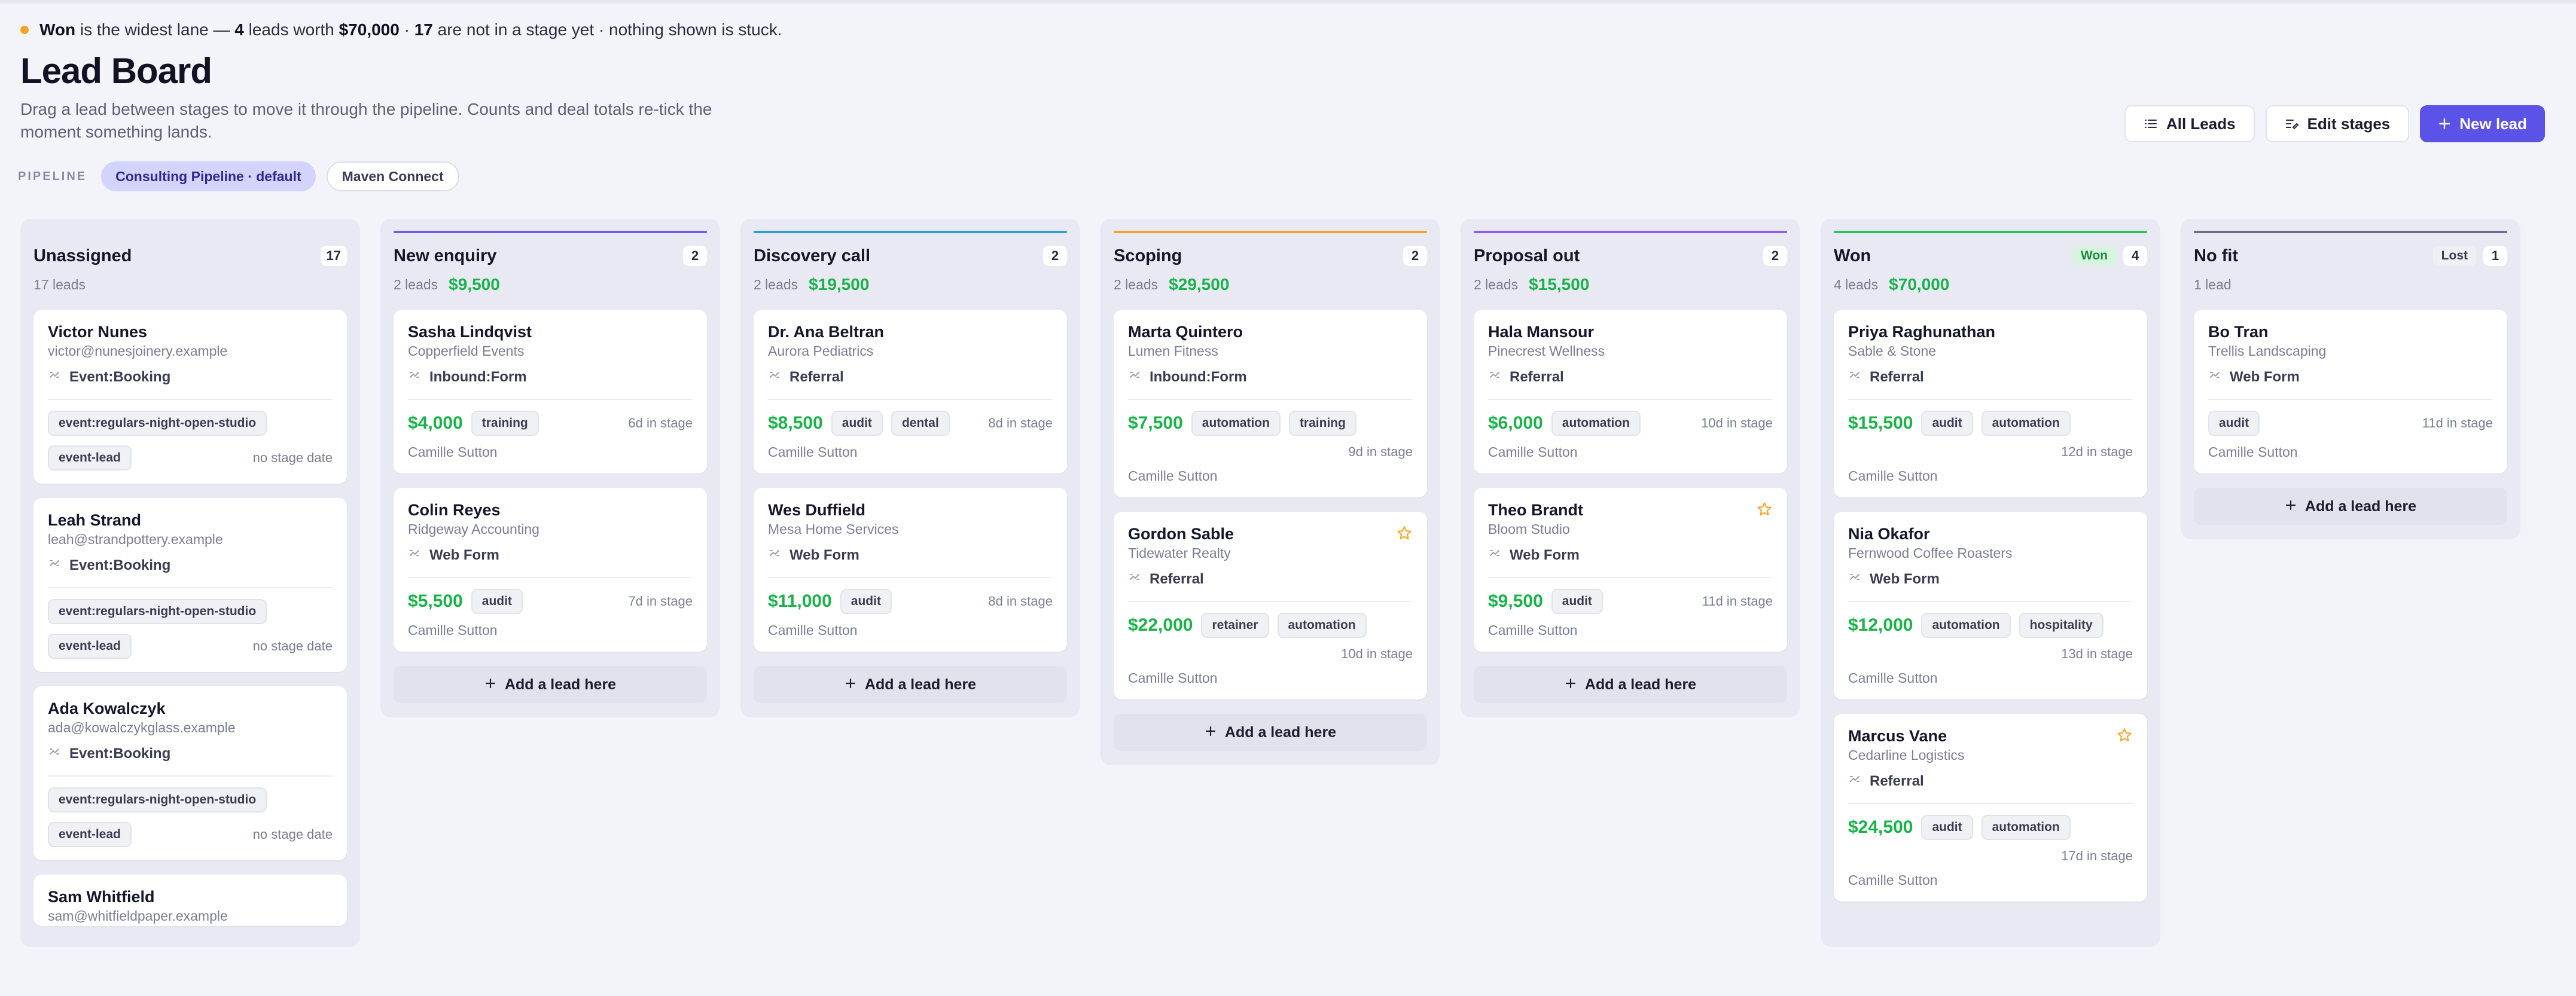 This screenshot has height=996, width=2576. What do you see at coordinates (445, 255) in the screenshot?
I see `lane-title: New enquiry` at bounding box center [445, 255].